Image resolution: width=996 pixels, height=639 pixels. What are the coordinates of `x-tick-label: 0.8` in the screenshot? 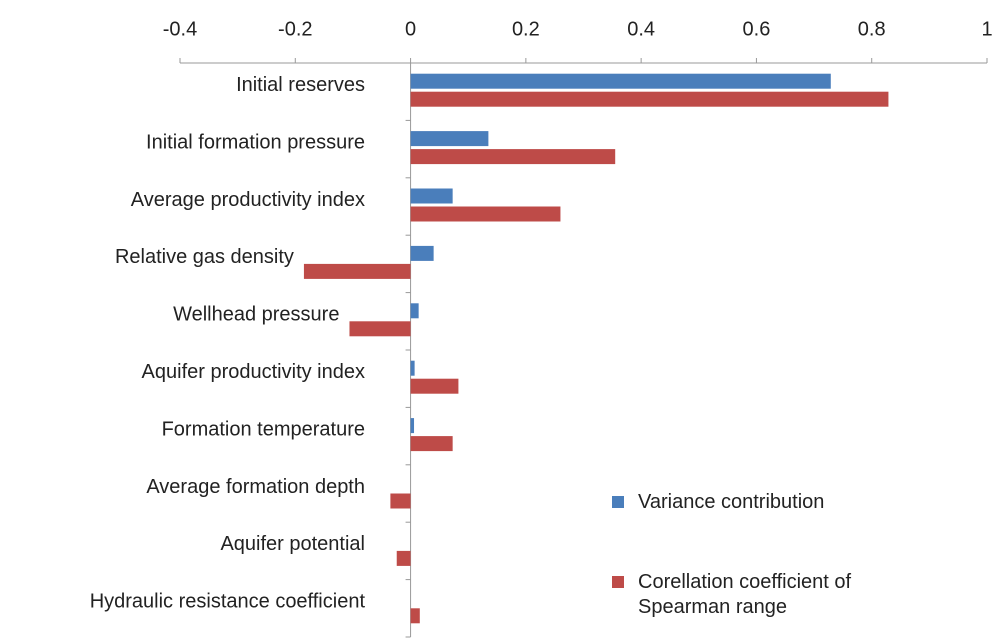 It's located at (872, 29).